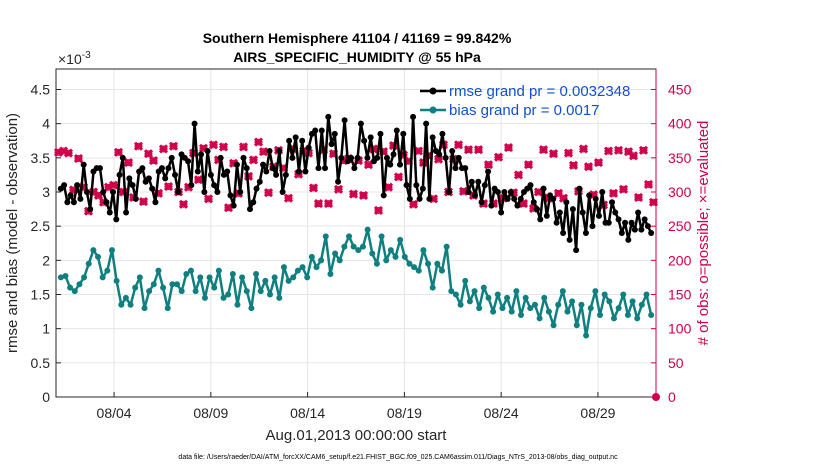  Describe the element at coordinates (680, 158) in the screenshot. I see `y-right-tick-label: 350` at that location.